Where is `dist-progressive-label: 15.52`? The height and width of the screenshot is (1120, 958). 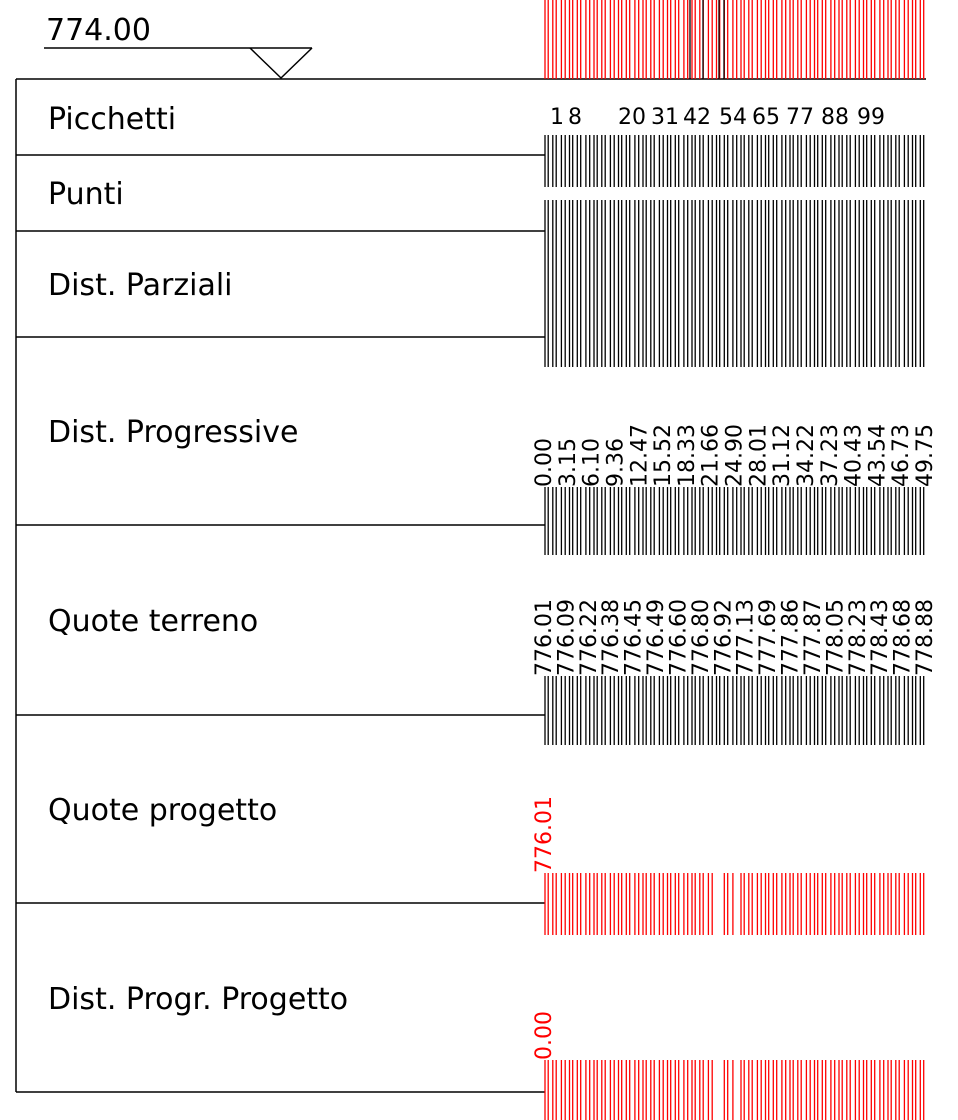 dist-progressive-label: 15.52 is located at coordinates (663, 455).